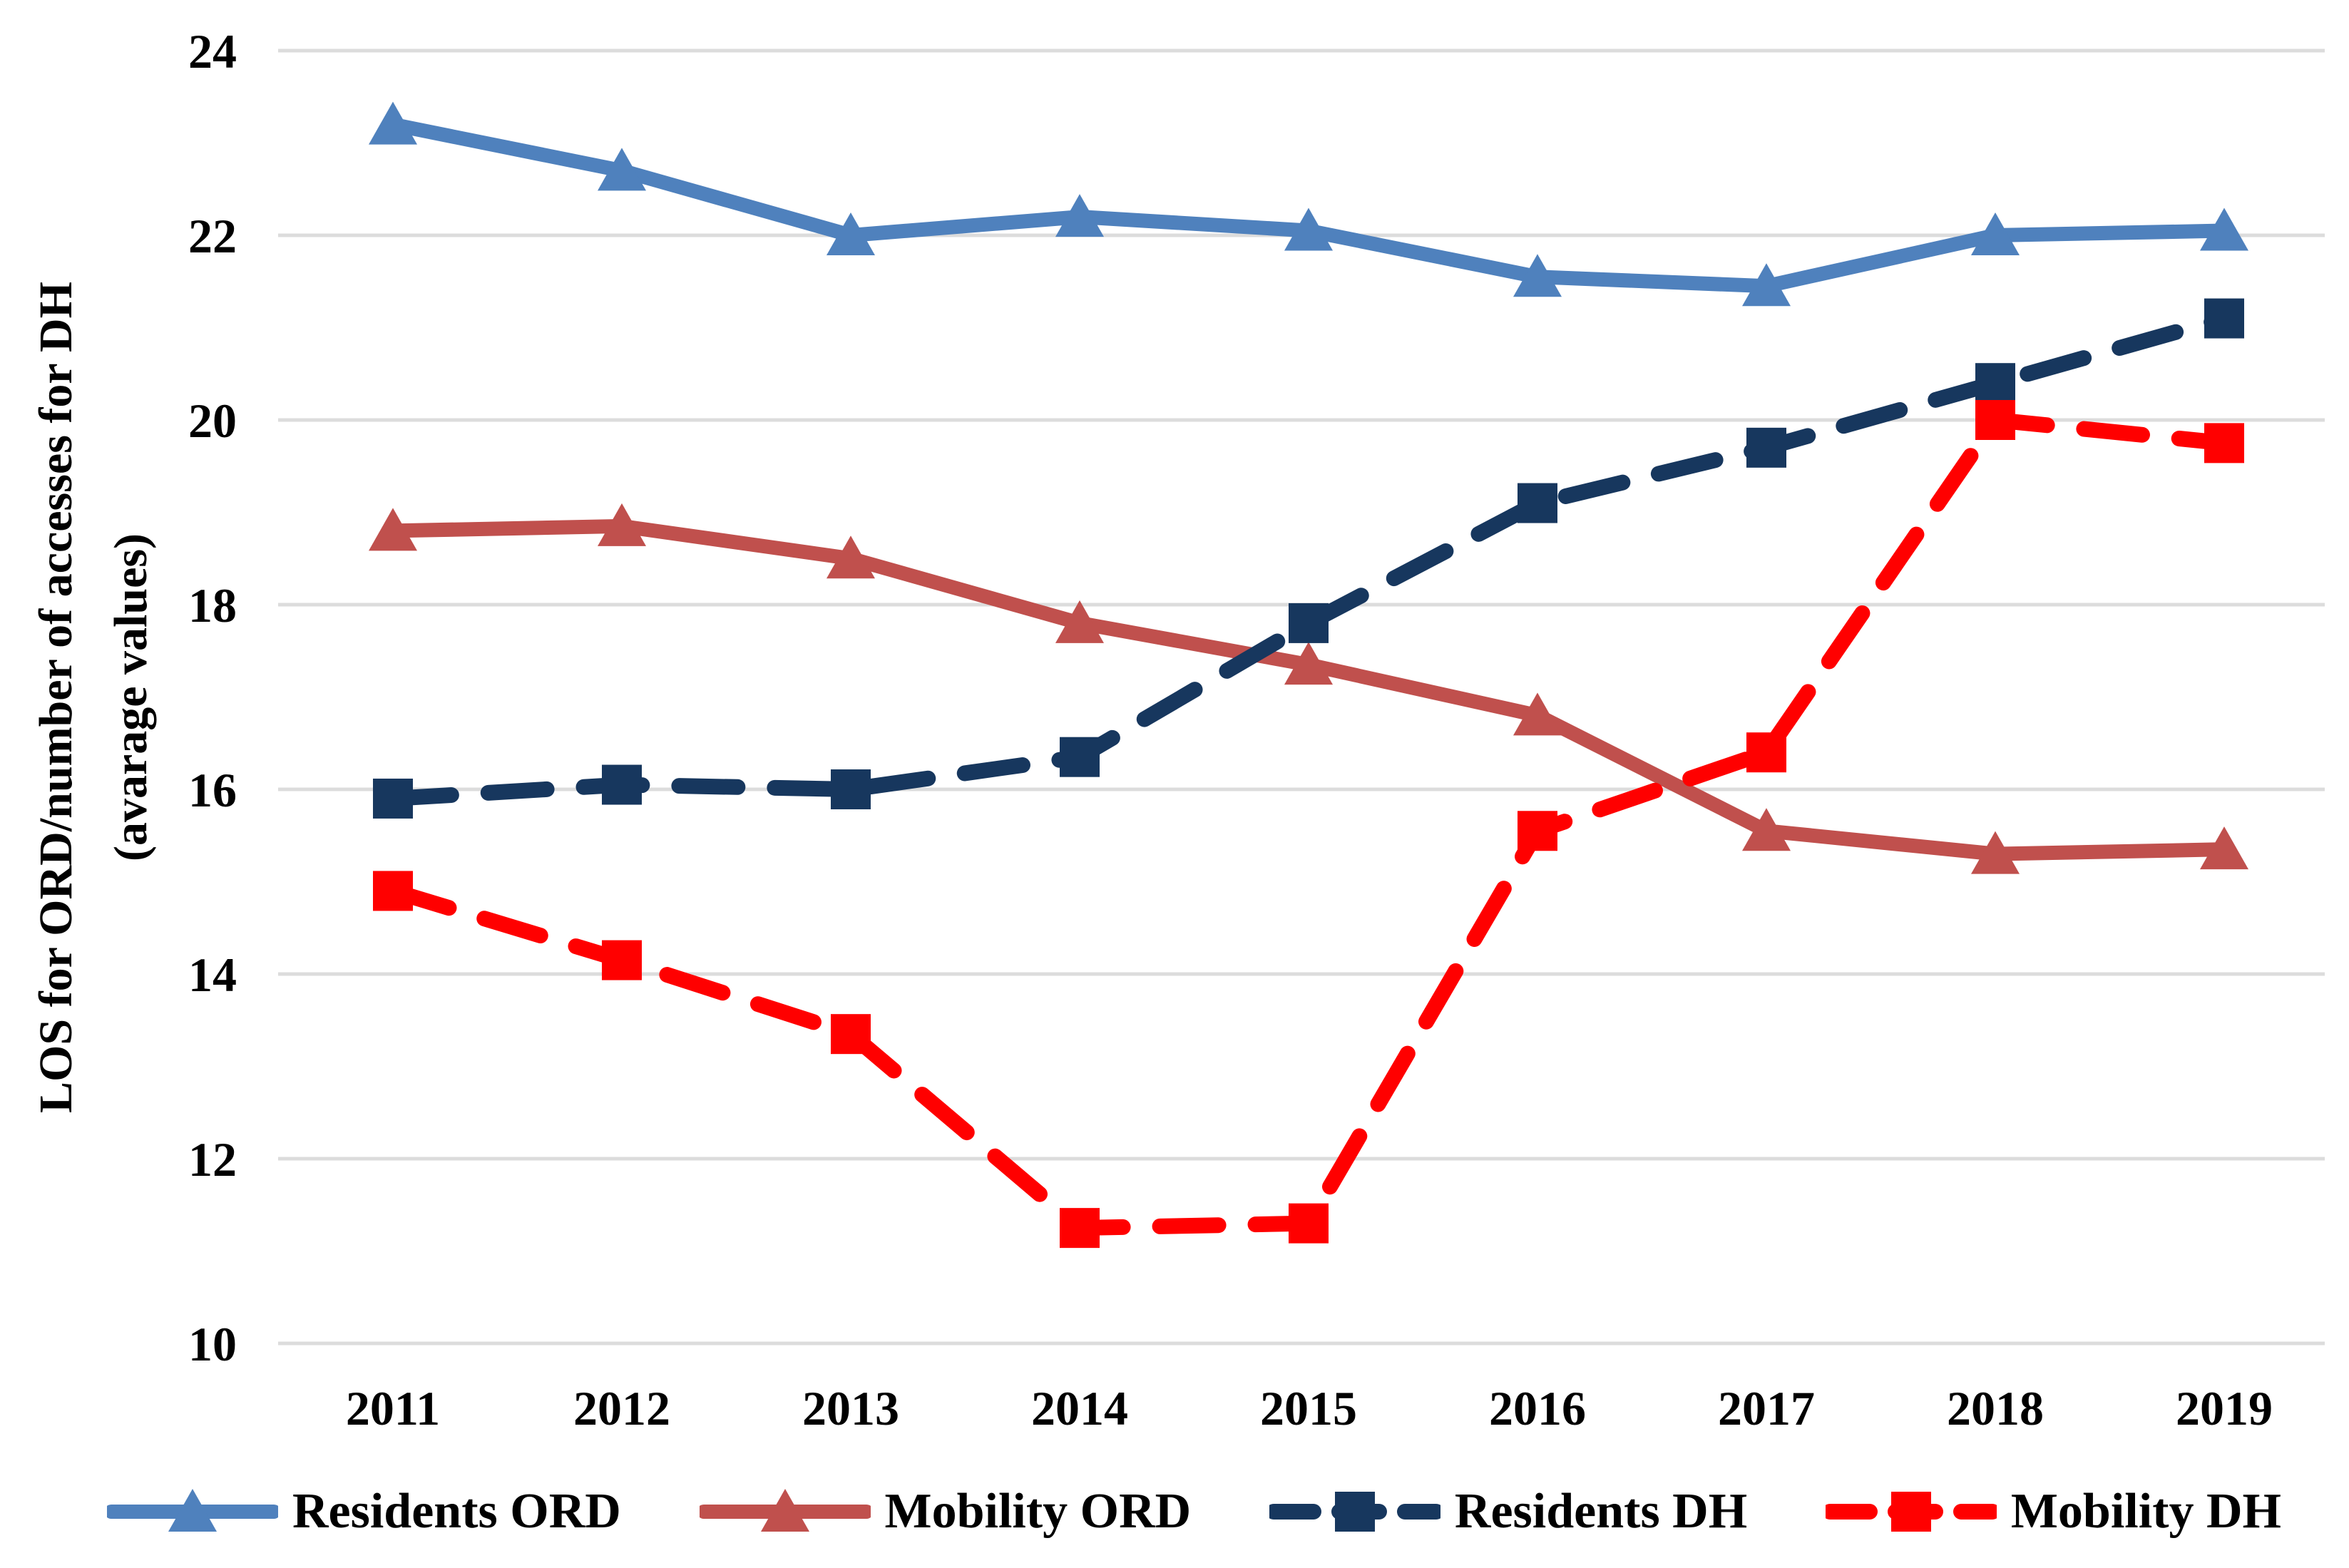 The height and width of the screenshot is (1568, 2349). I want to click on legend-item-mobility-ord: Mobility ORD, so click(946, 1511).